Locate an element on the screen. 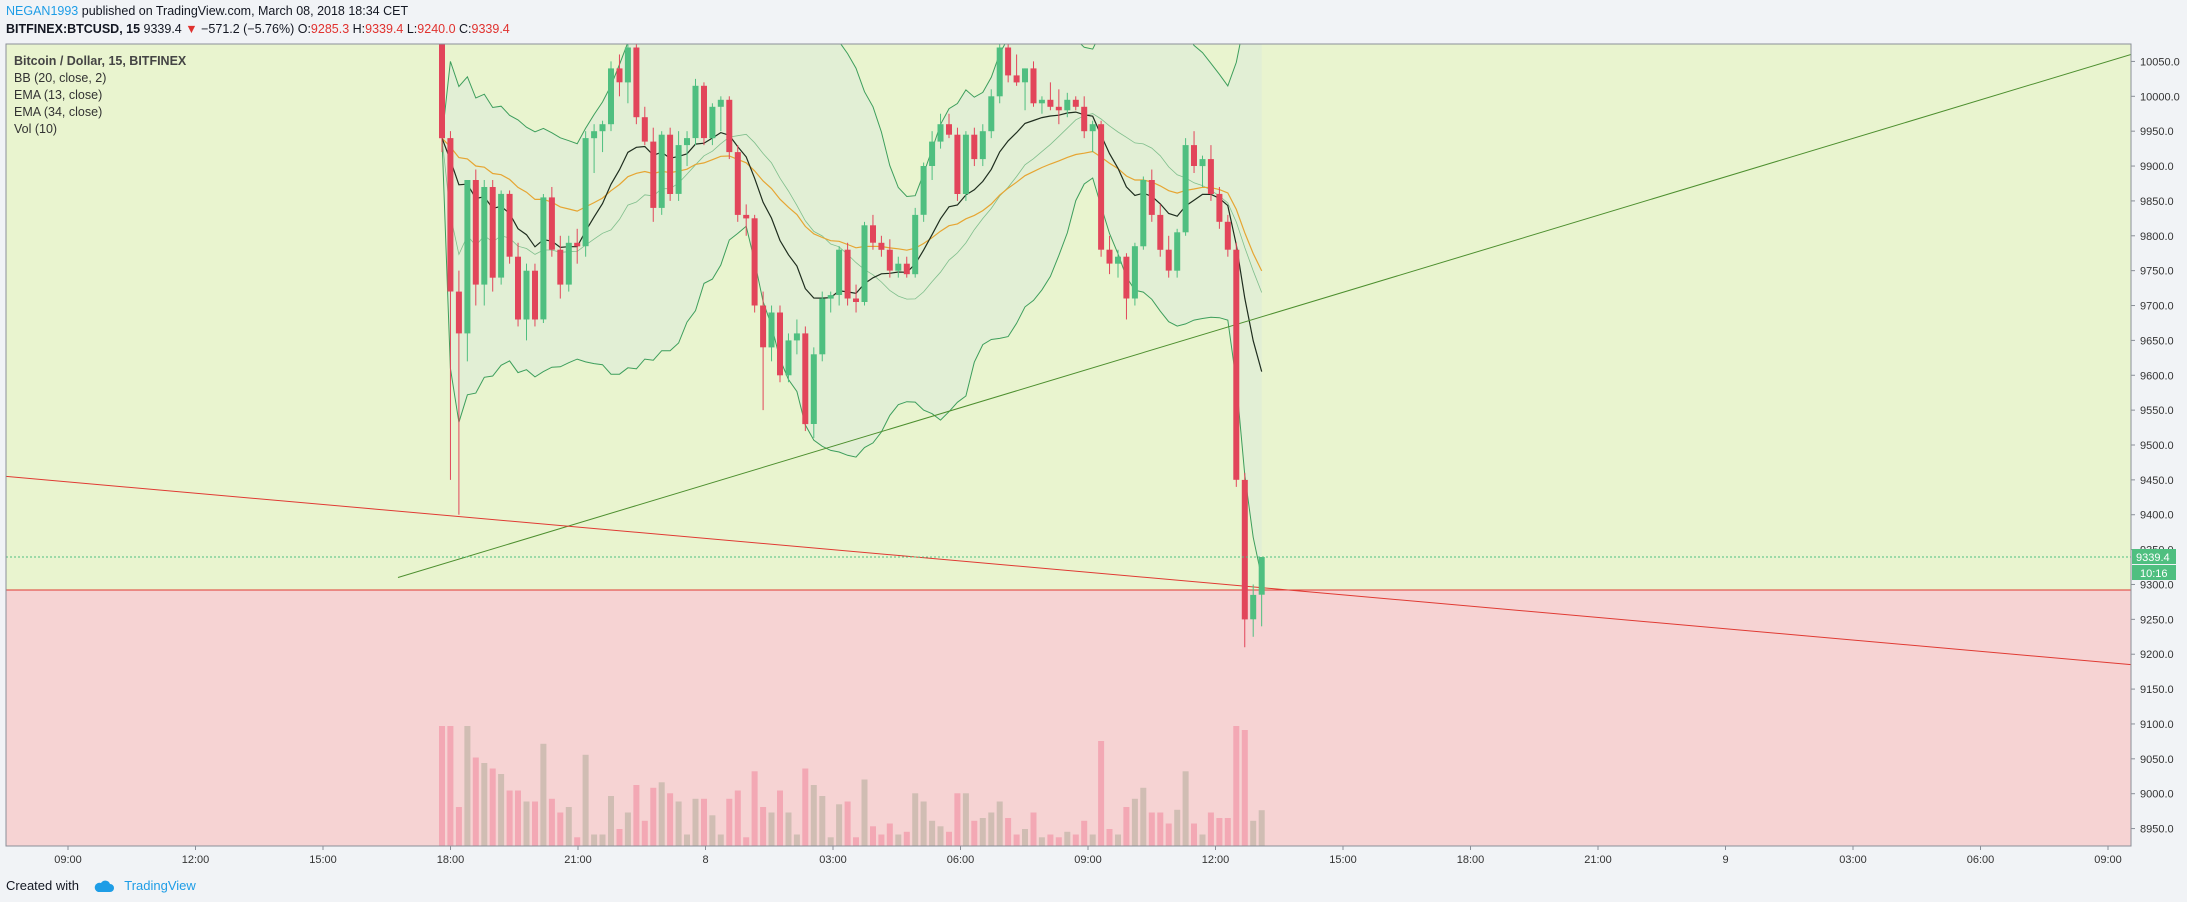 Image resolution: width=2187 pixels, height=902 pixels. legend-item-bb: BB (20, close, 2) is located at coordinates (60, 78).